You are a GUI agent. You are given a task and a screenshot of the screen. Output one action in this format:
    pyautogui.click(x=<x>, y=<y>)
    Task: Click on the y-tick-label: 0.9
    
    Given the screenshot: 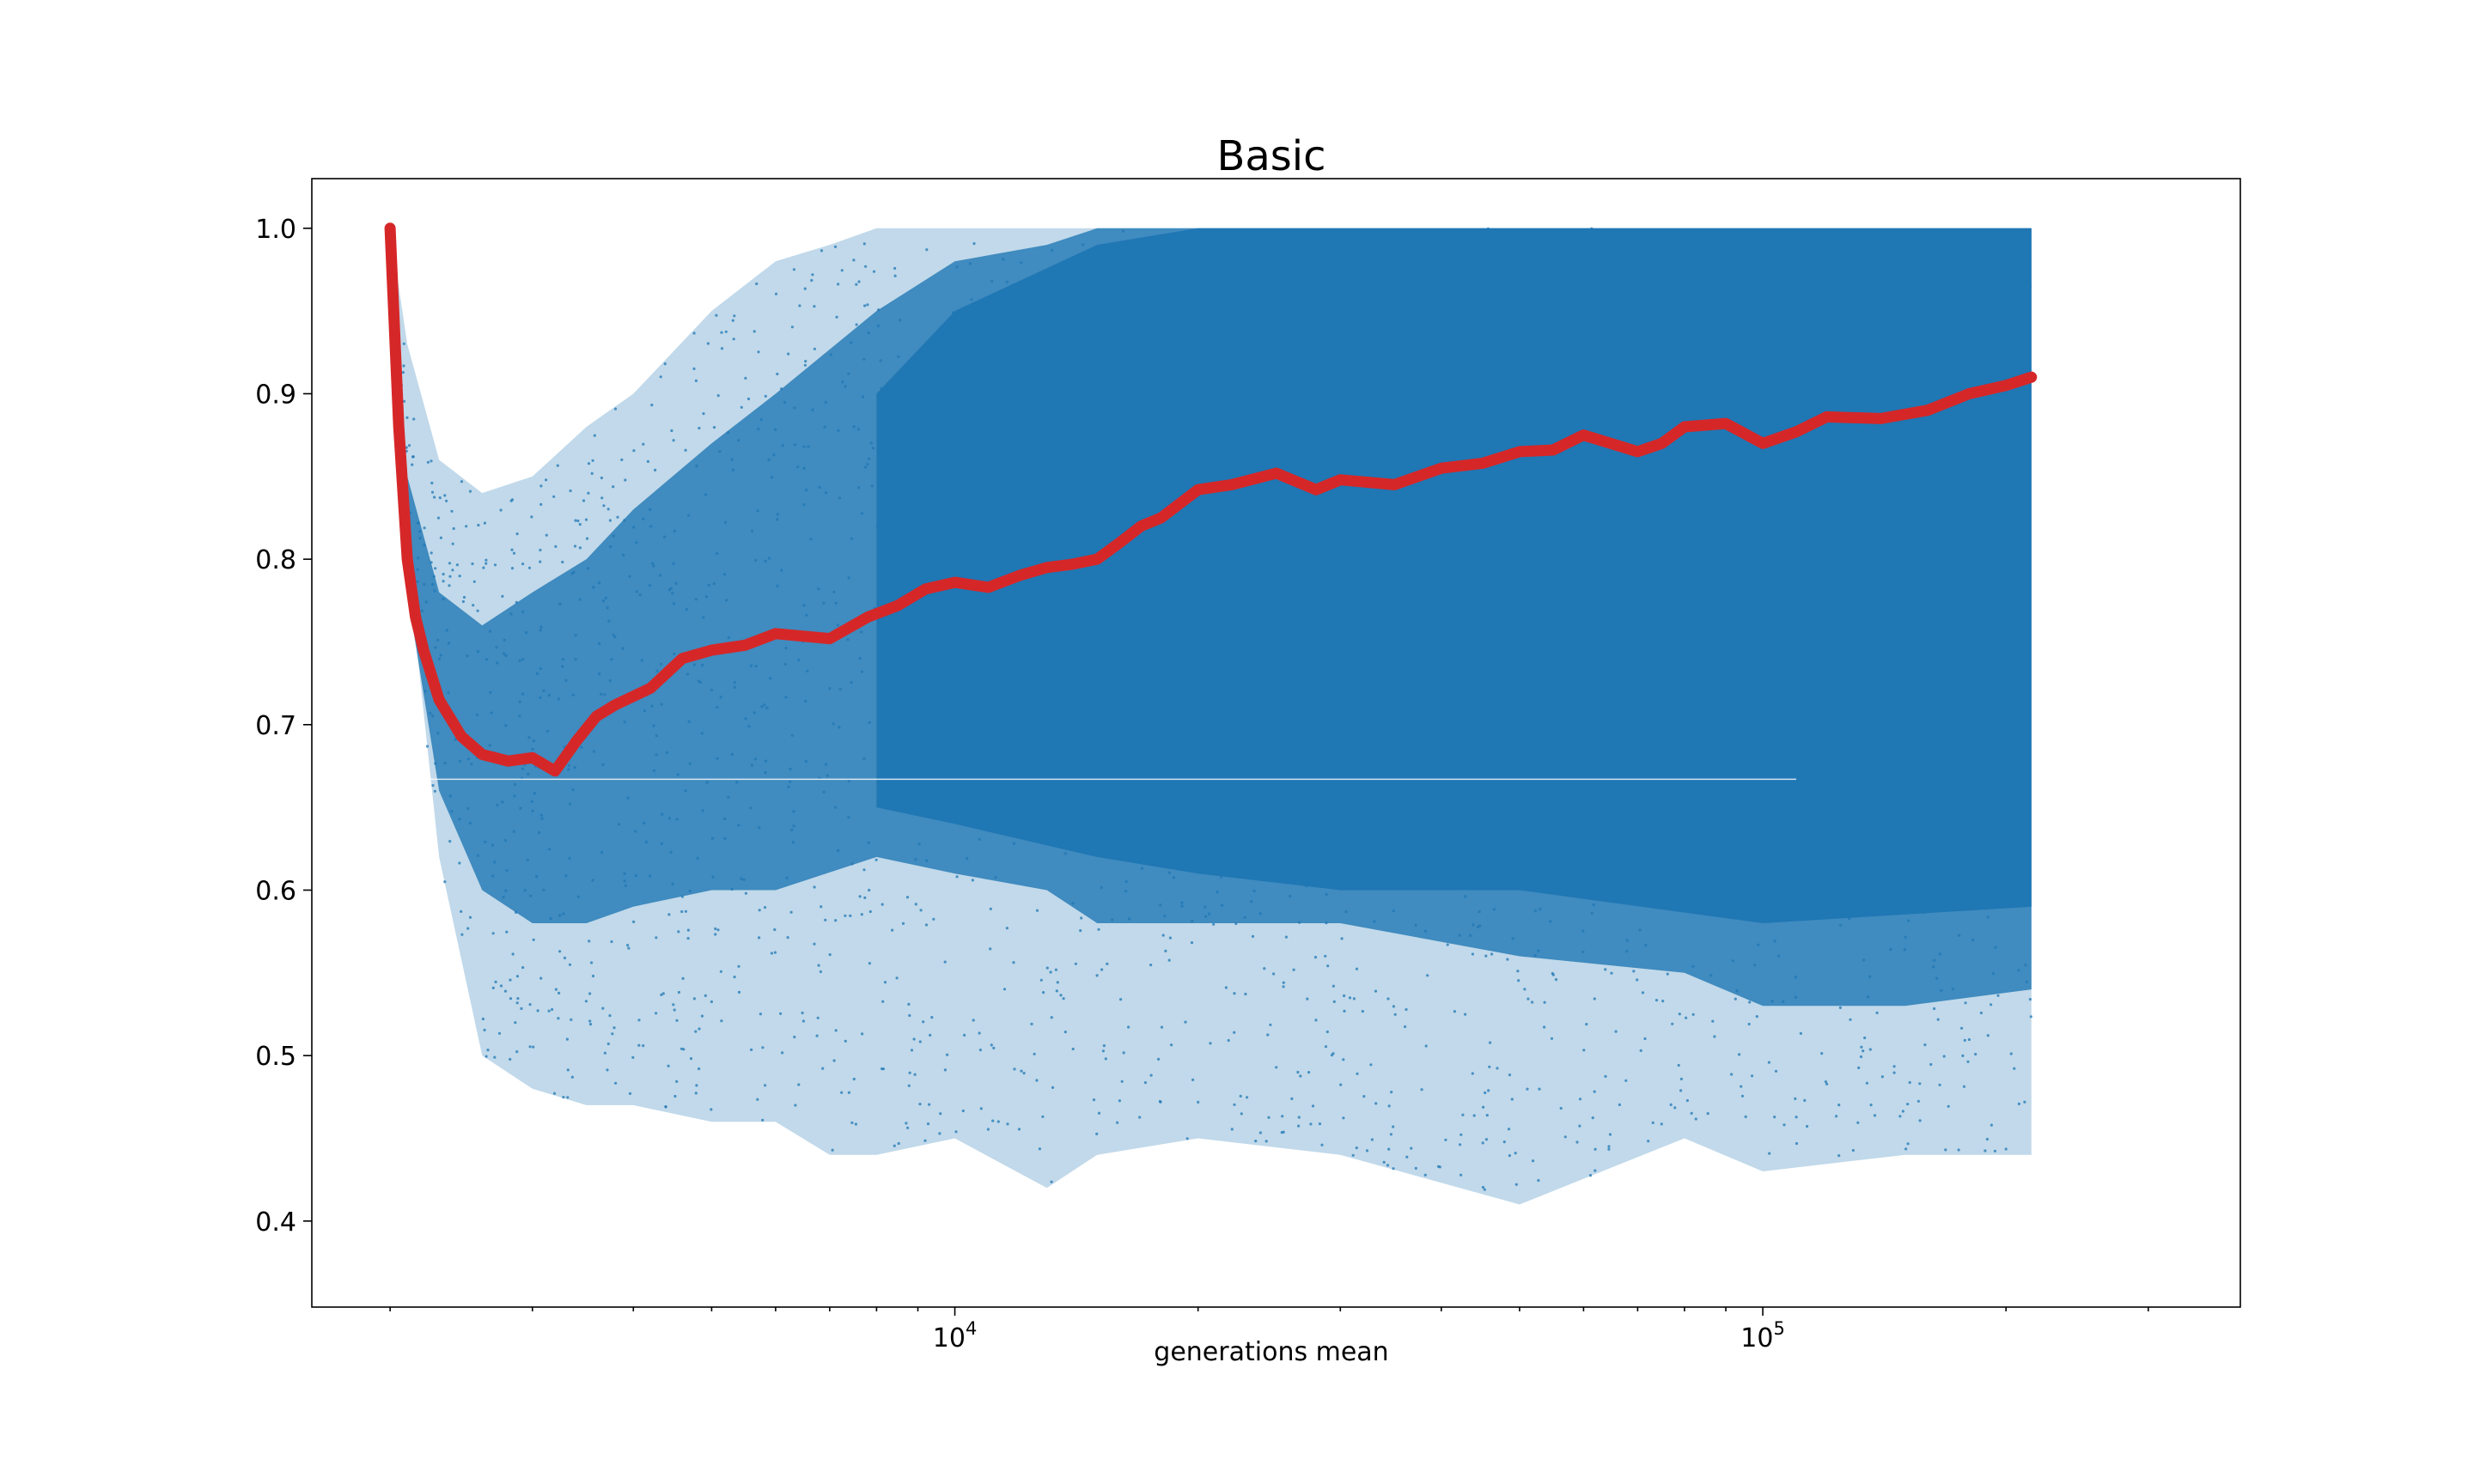 What is the action you would take?
    pyautogui.click(x=275, y=395)
    